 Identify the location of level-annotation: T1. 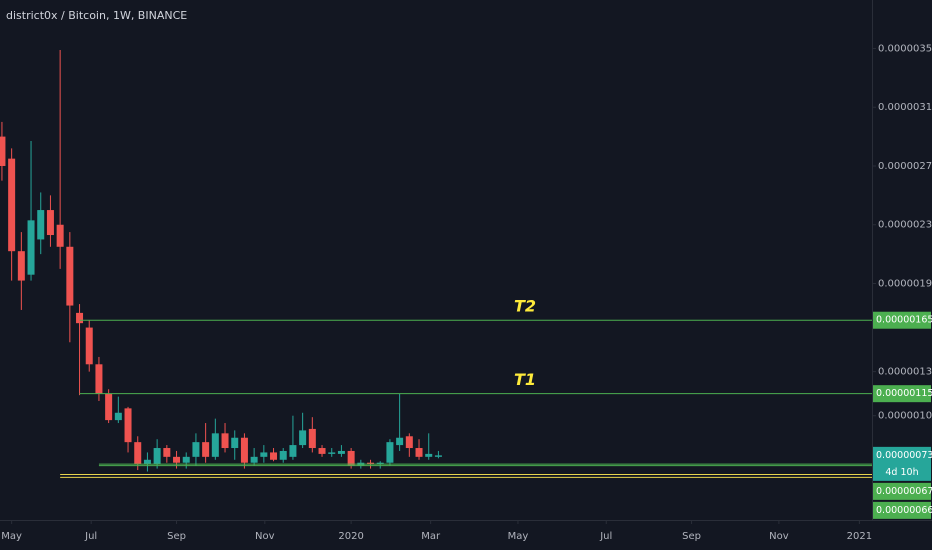
(525, 379).